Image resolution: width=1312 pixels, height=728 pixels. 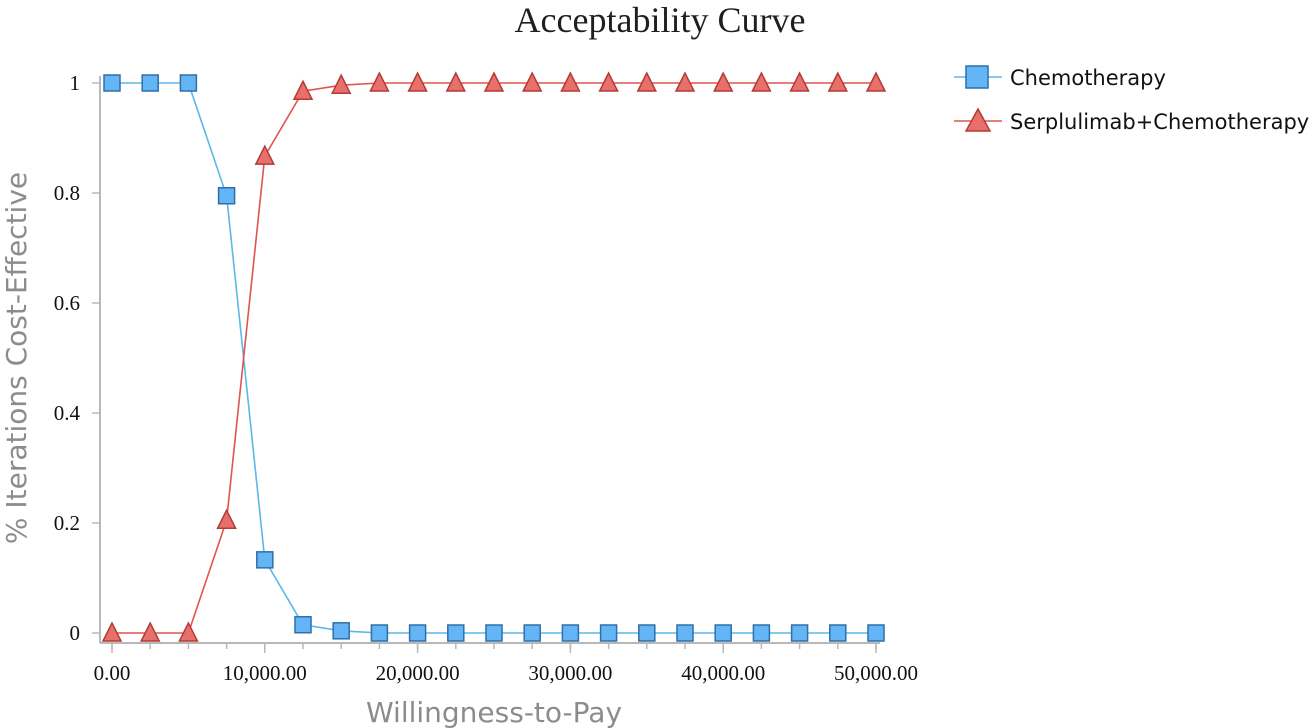 I want to click on y-tick-label: 0, so click(x=75, y=633).